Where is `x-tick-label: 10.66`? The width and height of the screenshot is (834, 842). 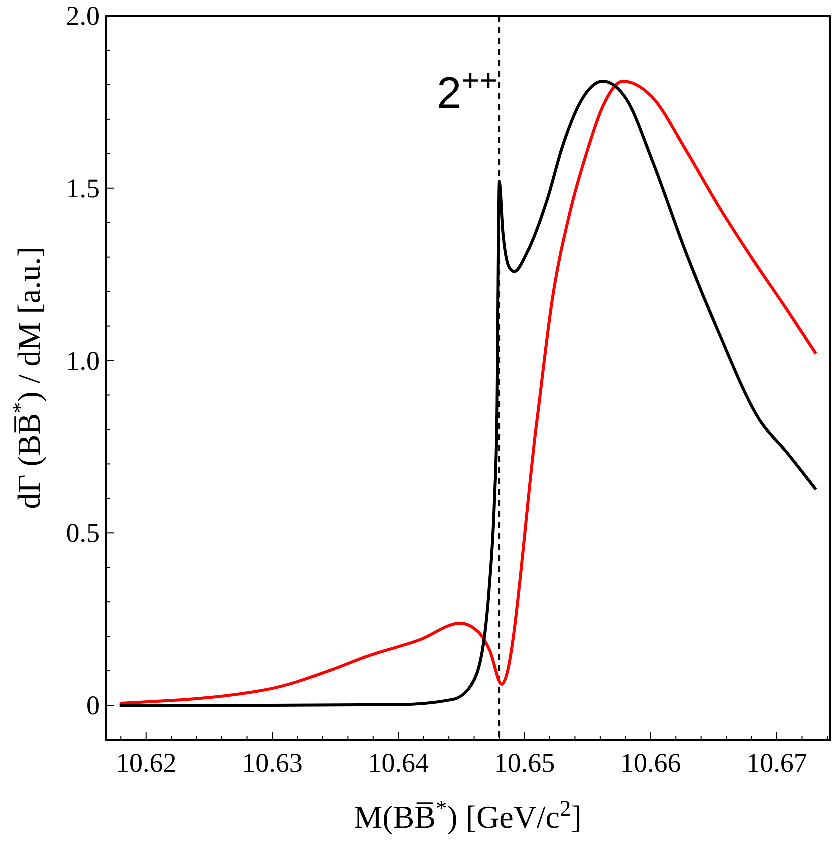
x-tick-label: 10.66 is located at coordinates (651, 763).